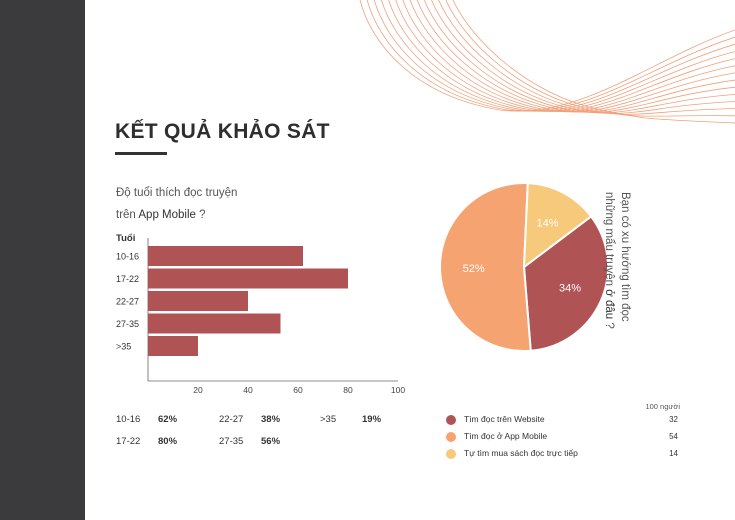  What do you see at coordinates (125, 238) in the screenshot?
I see `bar-ylabel: Tuổi` at bounding box center [125, 238].